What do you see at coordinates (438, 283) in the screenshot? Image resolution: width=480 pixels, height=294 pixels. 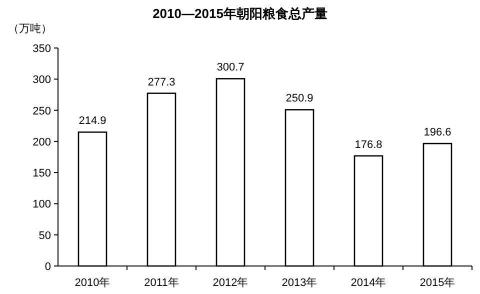 I see `x-tick-label: 2015年` at bounding box center [438, 283].